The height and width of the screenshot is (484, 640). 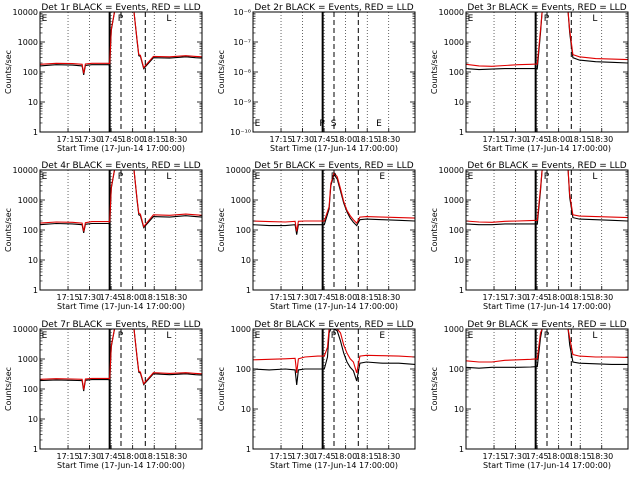 I want to click on y-tick-label: 10⁻⁸, so click(x=242, y=72).